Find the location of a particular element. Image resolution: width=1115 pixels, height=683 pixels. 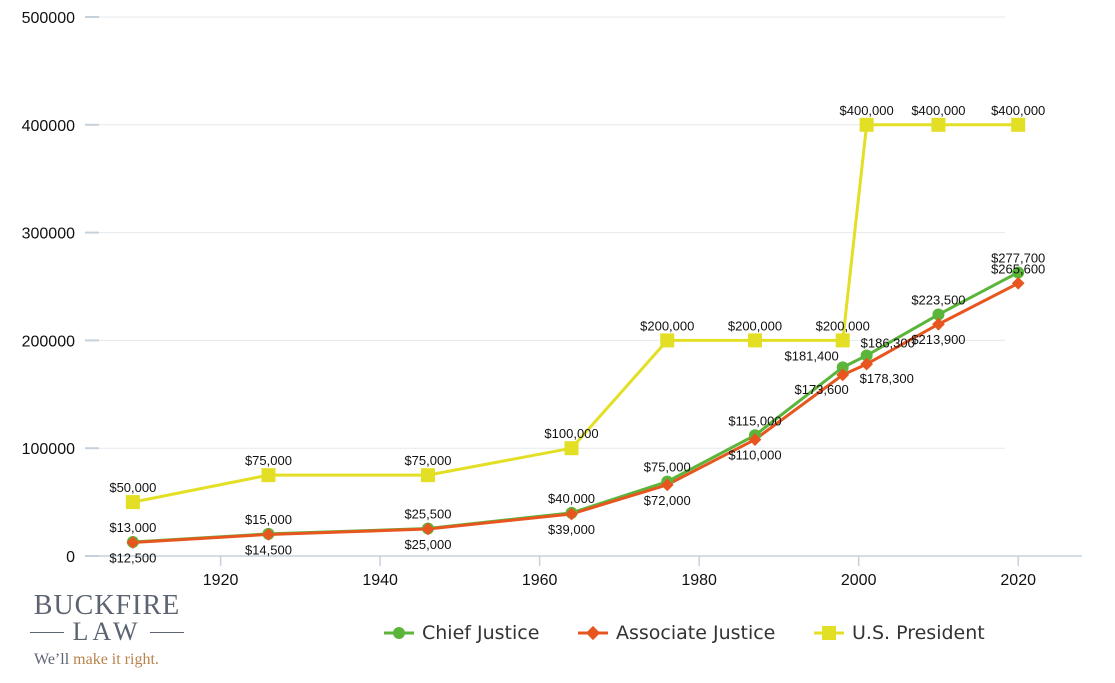

diamond-marker-icon is located at coordinates (593, 633).